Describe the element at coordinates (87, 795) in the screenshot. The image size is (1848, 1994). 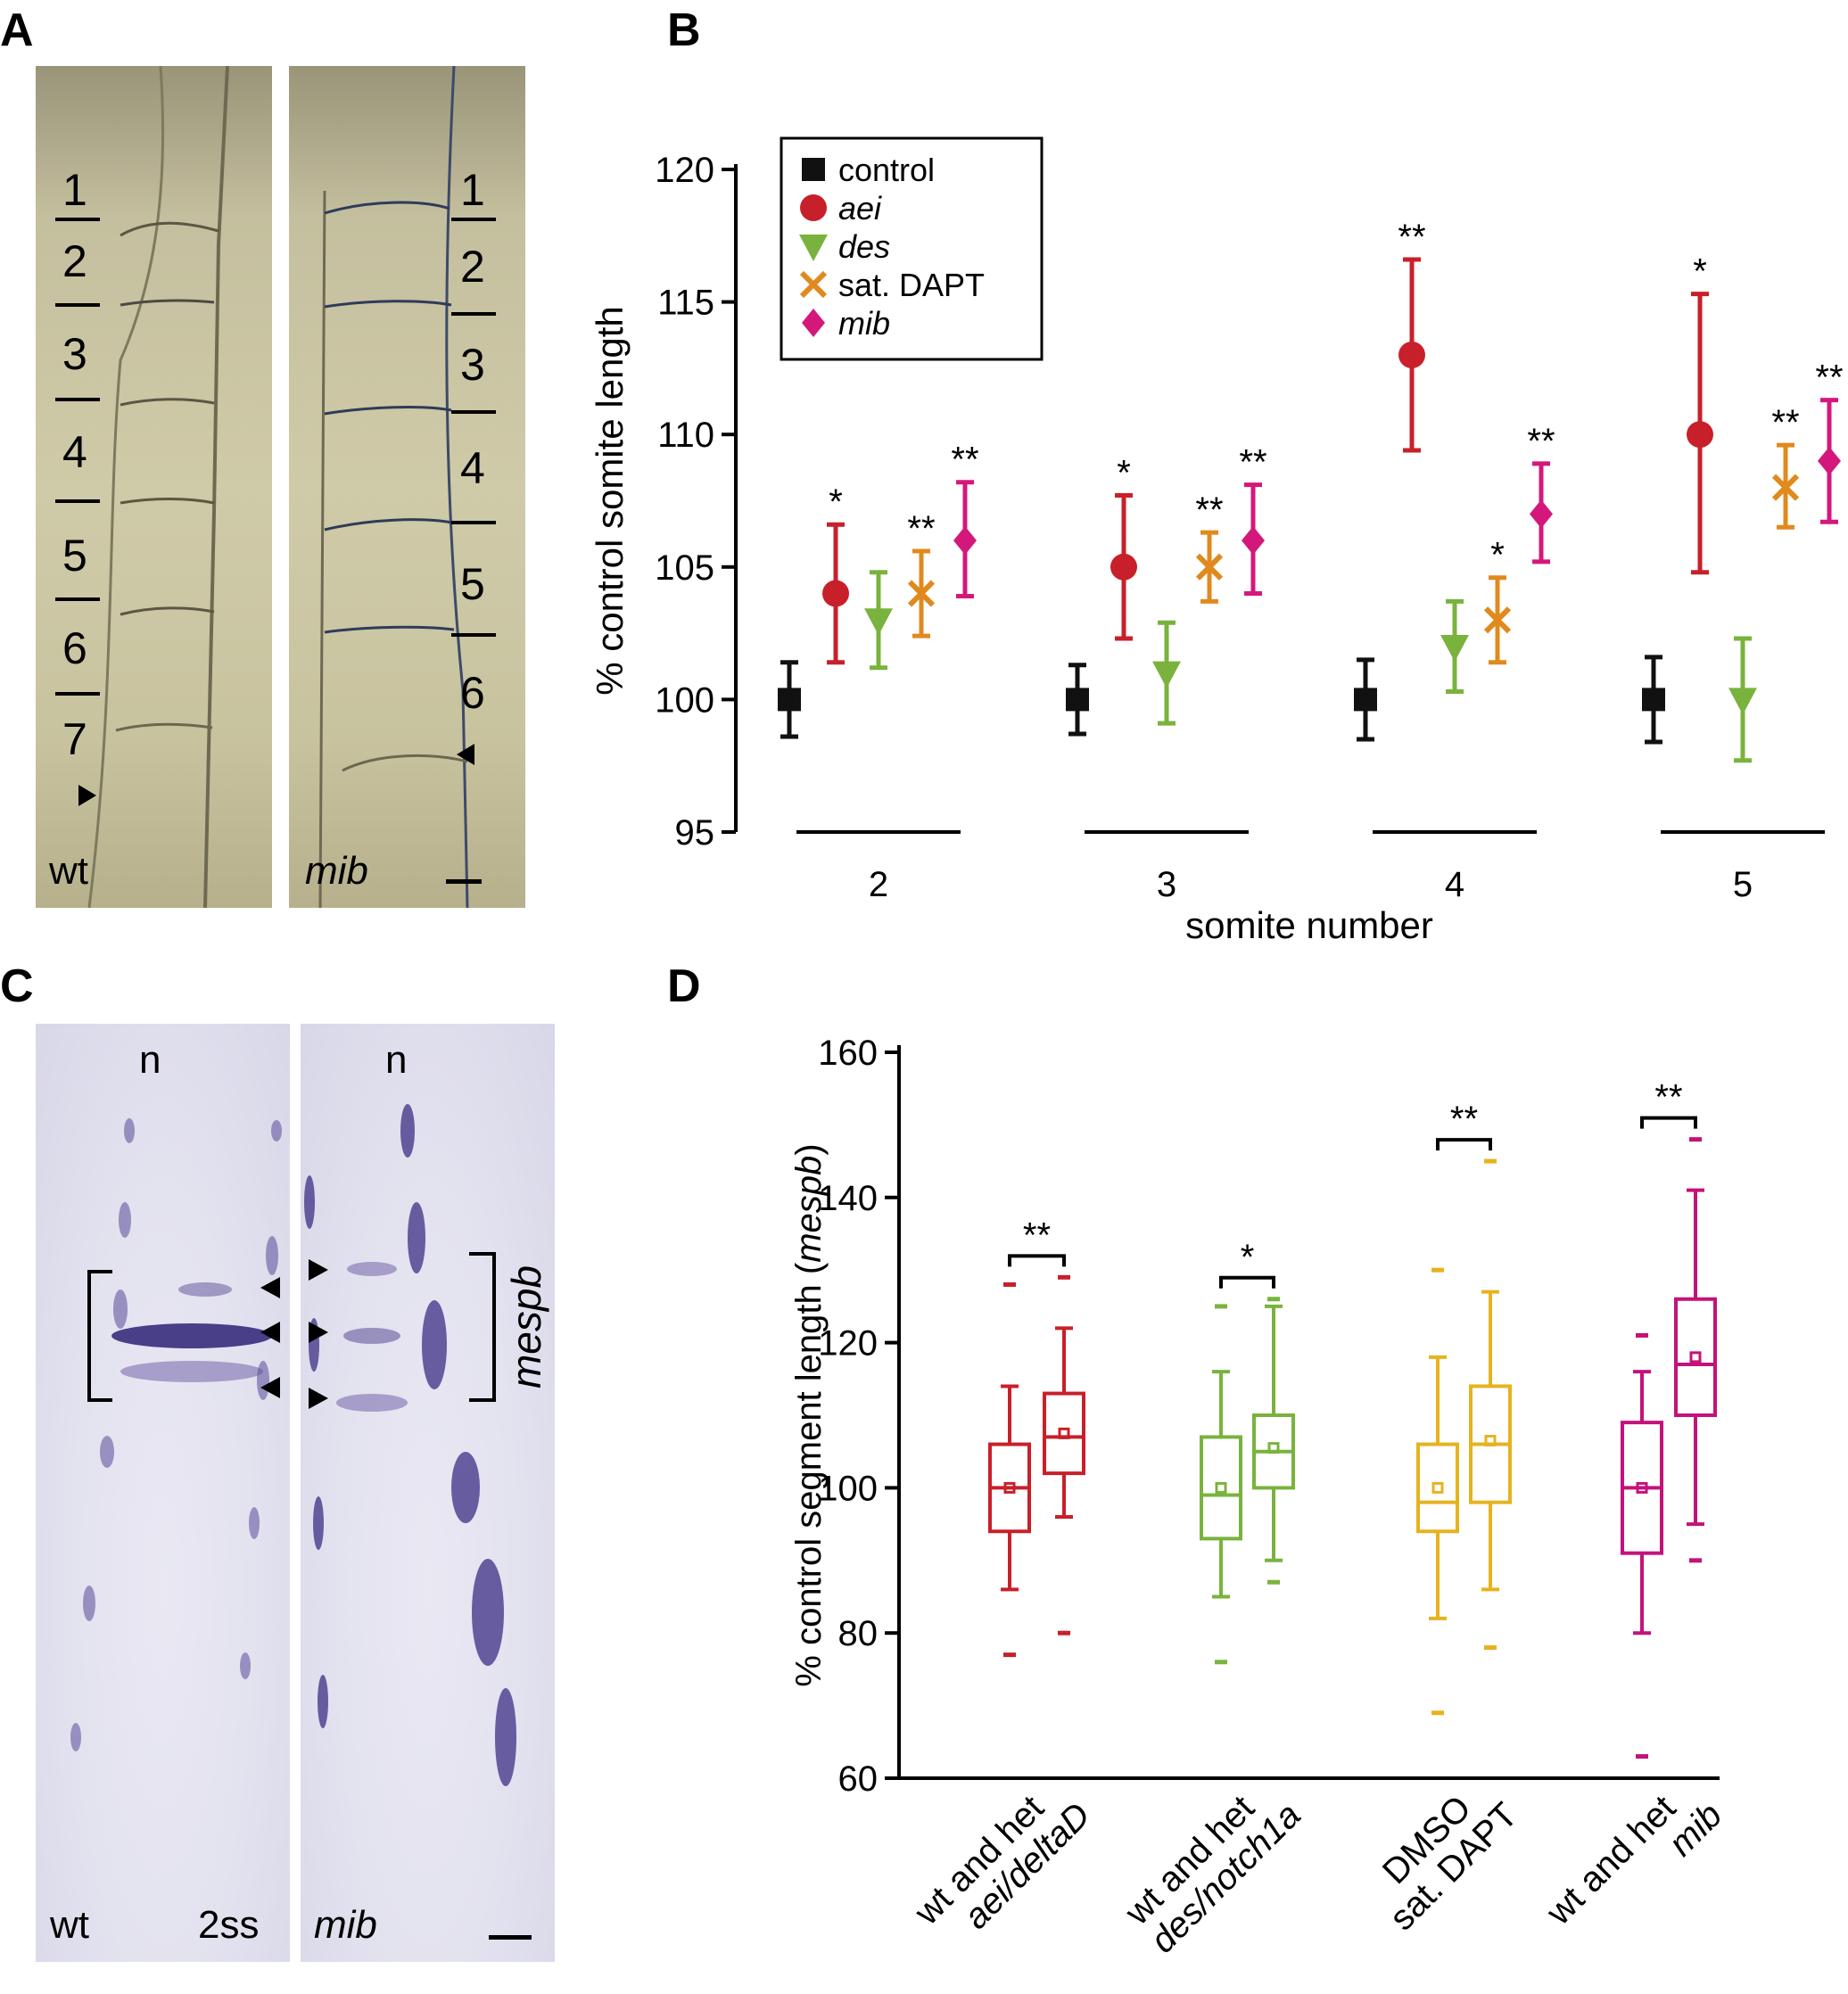
I see `wt-arrowhead-icon` at that location.